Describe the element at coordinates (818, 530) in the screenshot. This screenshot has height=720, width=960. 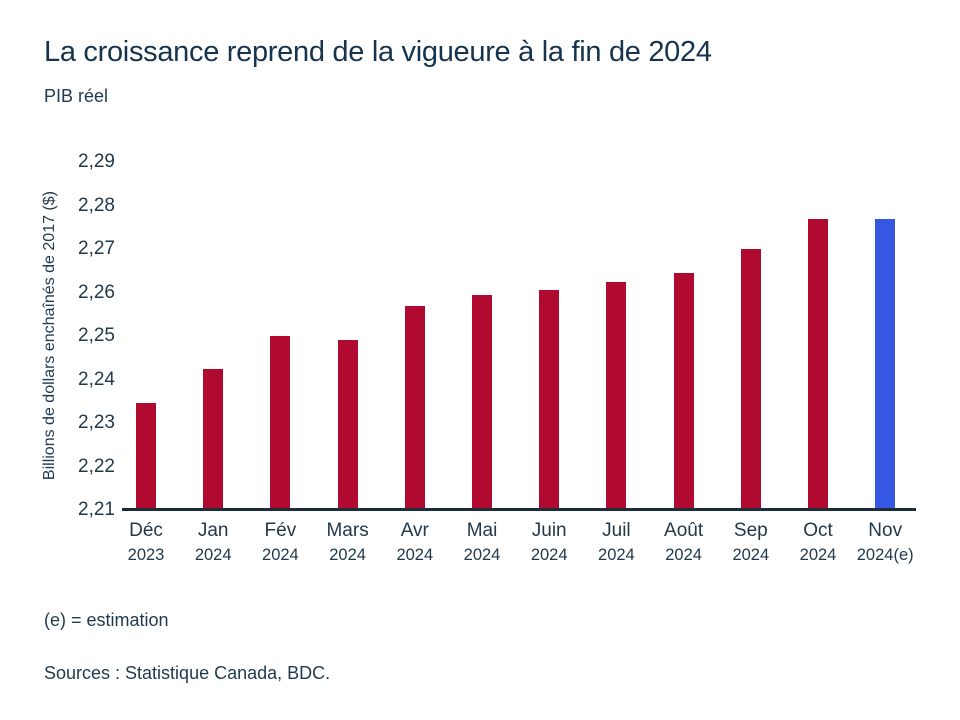
I see `x-tick-month: Oct` at that location.